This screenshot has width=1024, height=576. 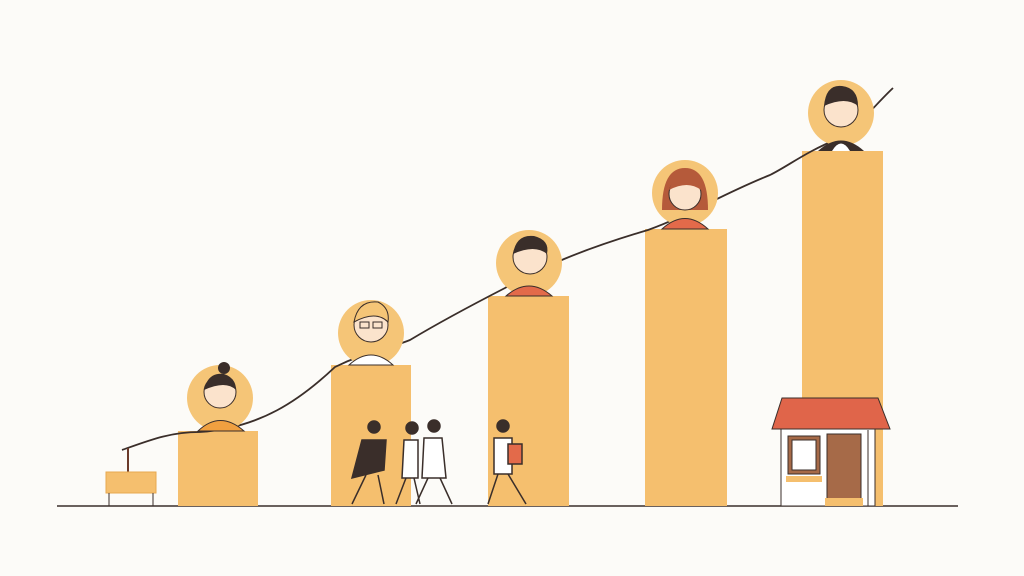 What do you see at coordinates (438, 462) in the screenshot?
I see `walking-people-icon` at bounding box center [438, 462].